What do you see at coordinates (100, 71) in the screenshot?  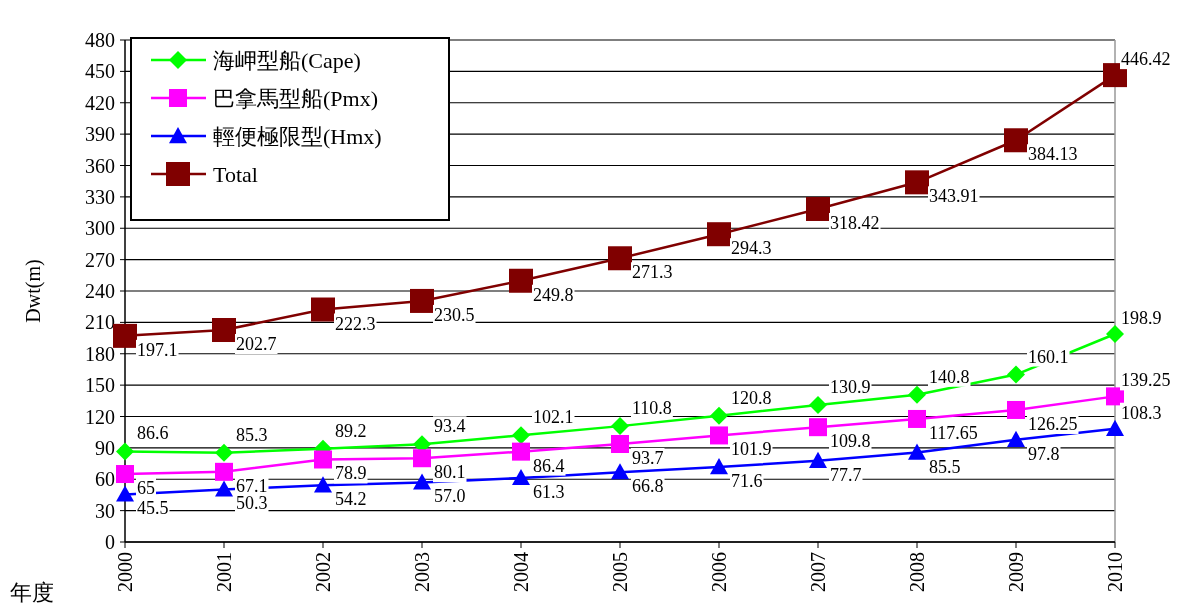 I see `y-tick-label: 450` at bounding box center [100, 71].